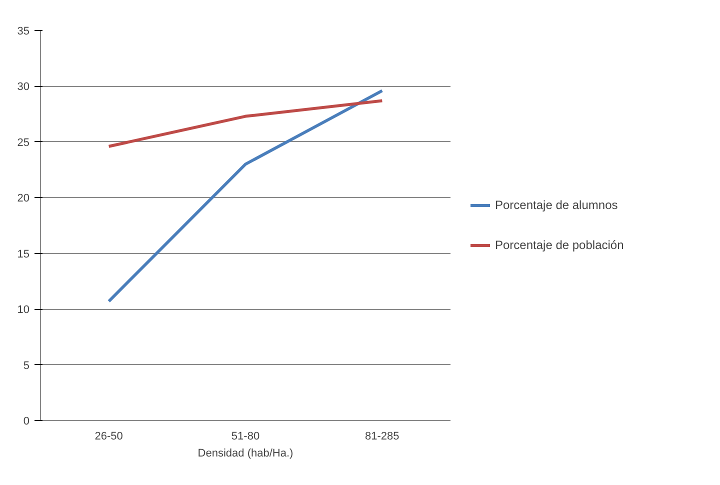 This screenshot has height=485, width=720. What do you see at coordinates (245, 436) in the screenshot?
I see `x-tick-label: 51-80` at bounding box center [245, 436].